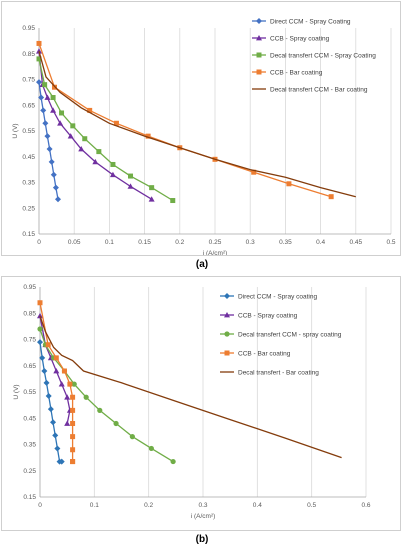  I want to click on y-tick-label: 0.45, so click(28, 157).